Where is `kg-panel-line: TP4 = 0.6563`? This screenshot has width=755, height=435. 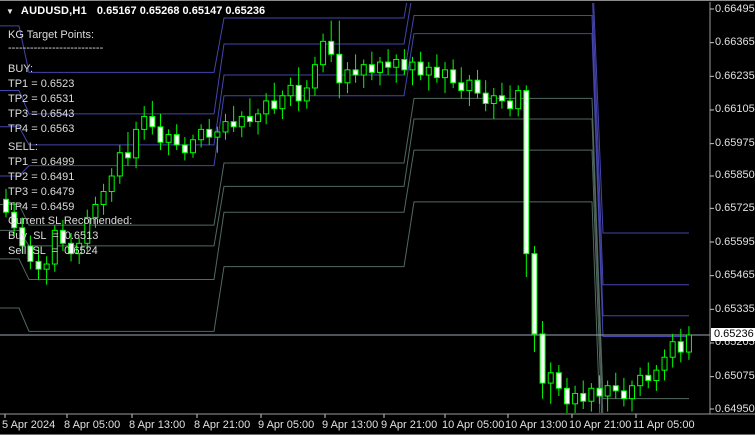
kg-panel-line: TP4 = 0.6563 is located at coordinates (41, 129).